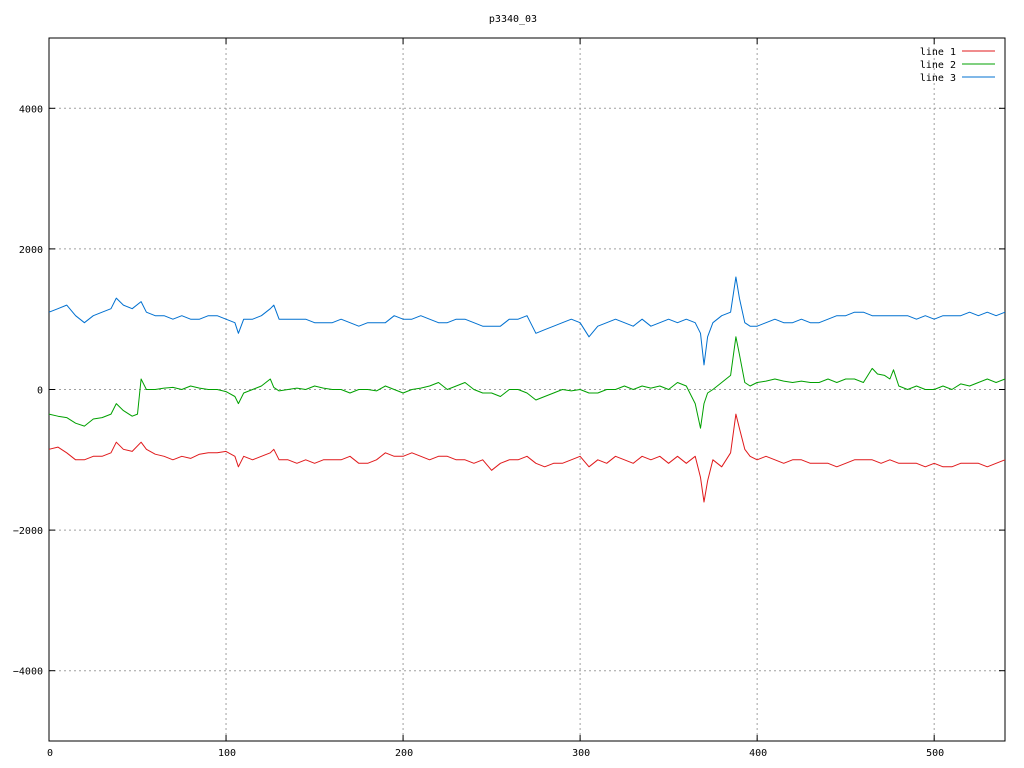  Describe the element at coordinates (31, 109) in the screenshot. I see `y-tick-label: 4000` at that location.